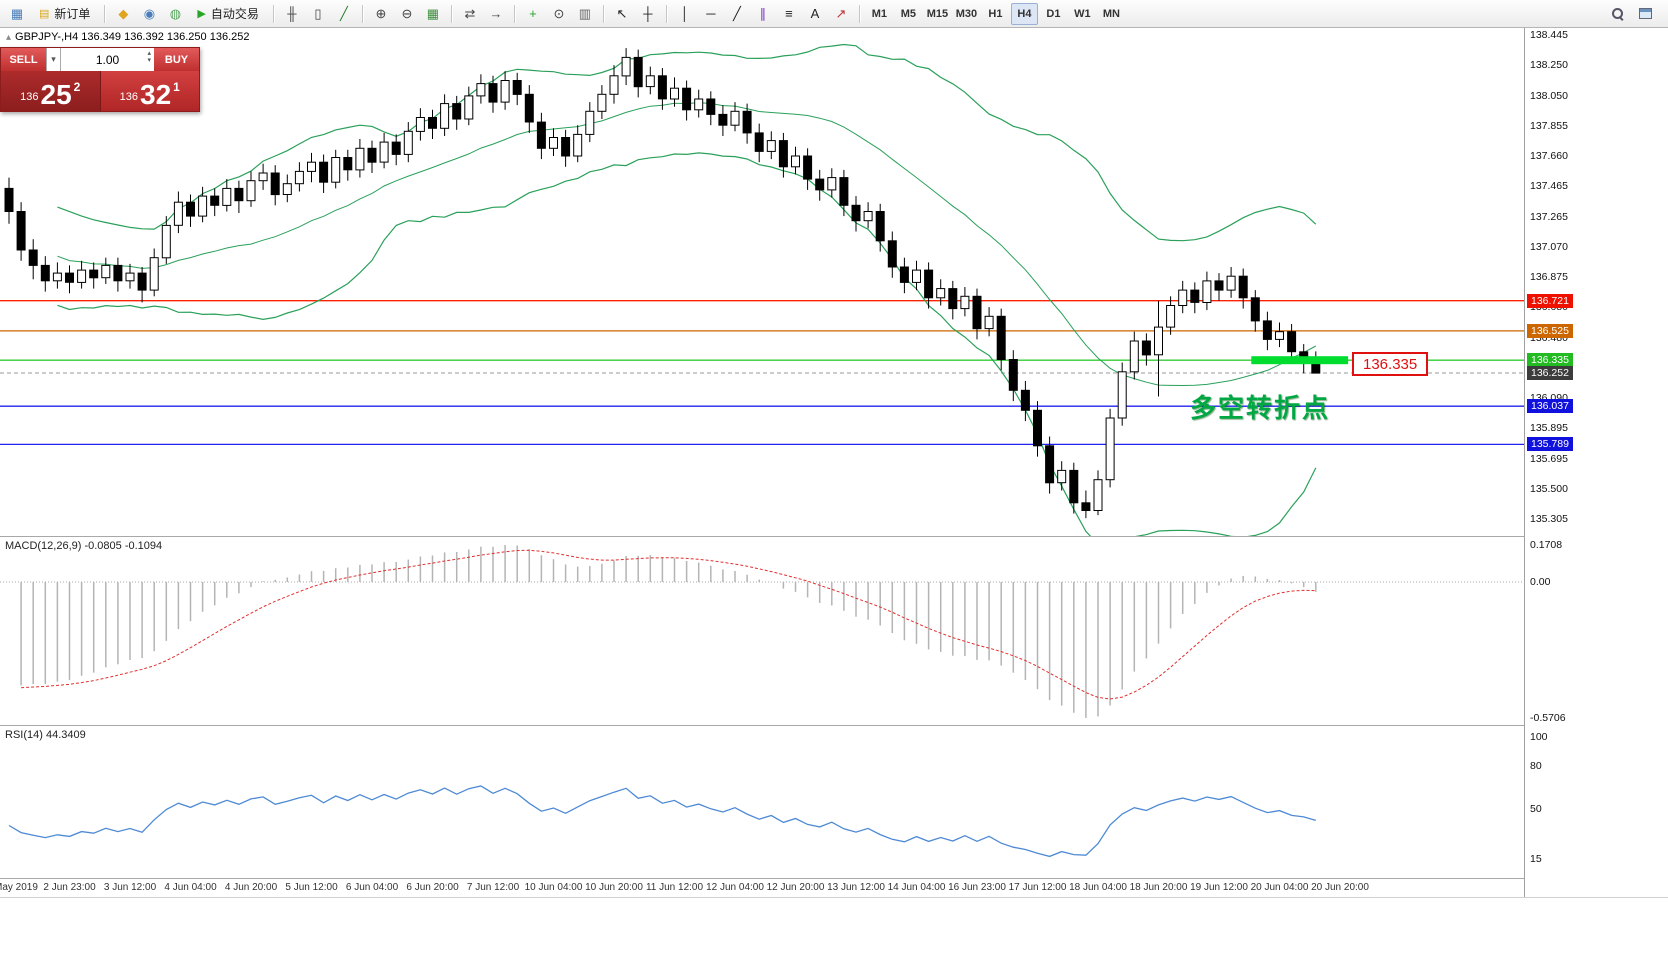  Describe the element at coordinates (1549, 125) in the screenshot. I see `price-axis-label: 137.855` at that location.